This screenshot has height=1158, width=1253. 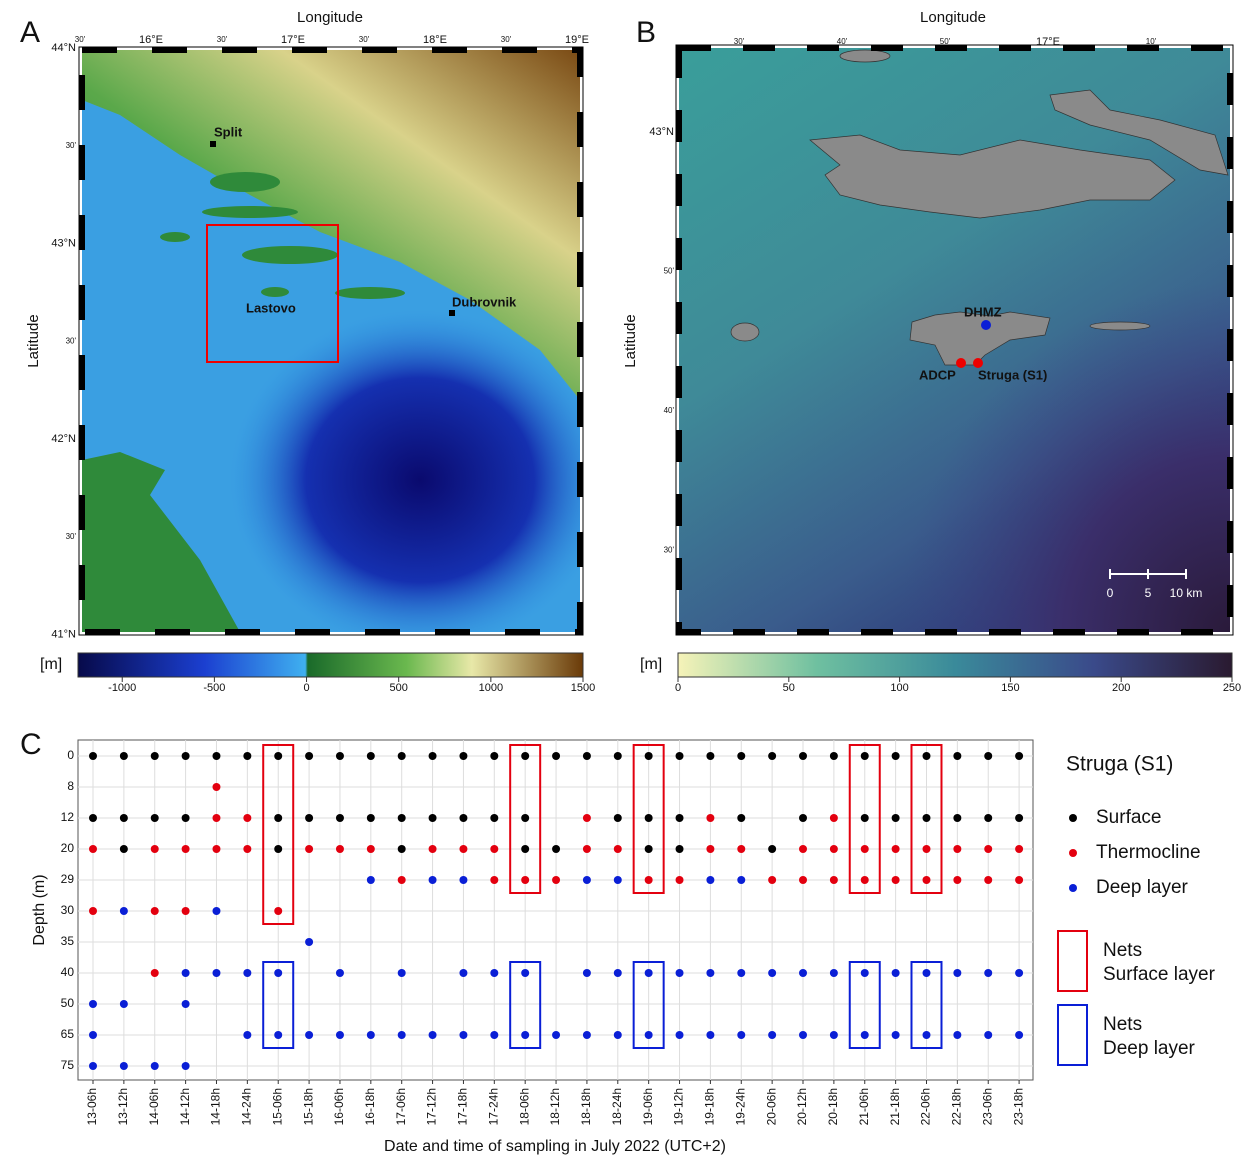 What do you see at coordinates (63, 244) in the screenshot?
I see `map-tick-label: 43°N` at bounding box center [63, 244].